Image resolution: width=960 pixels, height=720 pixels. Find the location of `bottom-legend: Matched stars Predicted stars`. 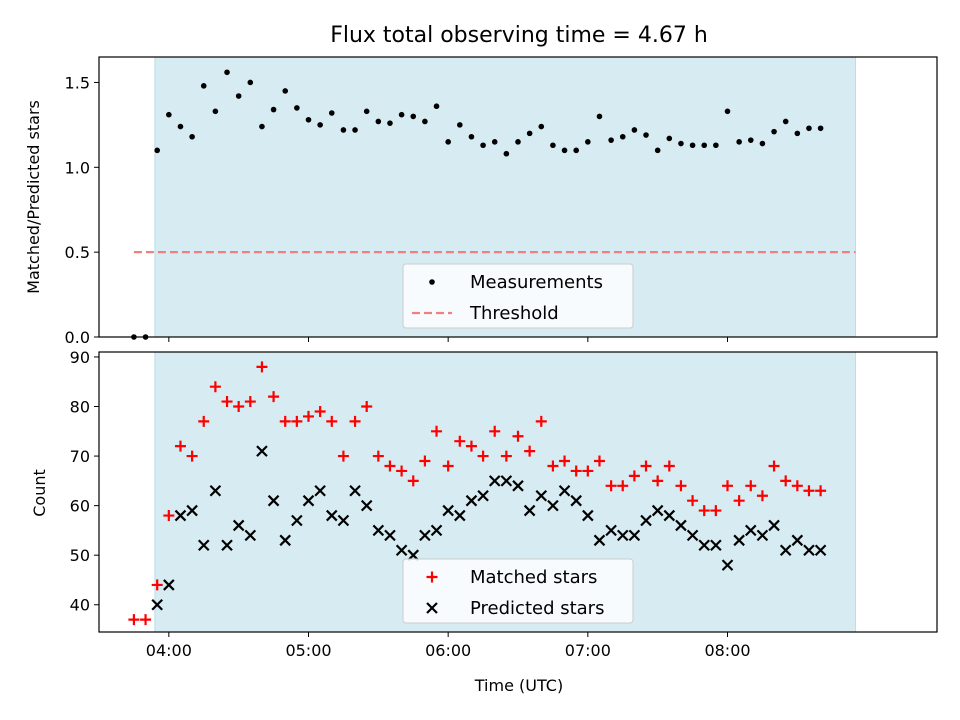

bottom-legend: Matched stars Predicted stars is located at coordinates (518, 591).